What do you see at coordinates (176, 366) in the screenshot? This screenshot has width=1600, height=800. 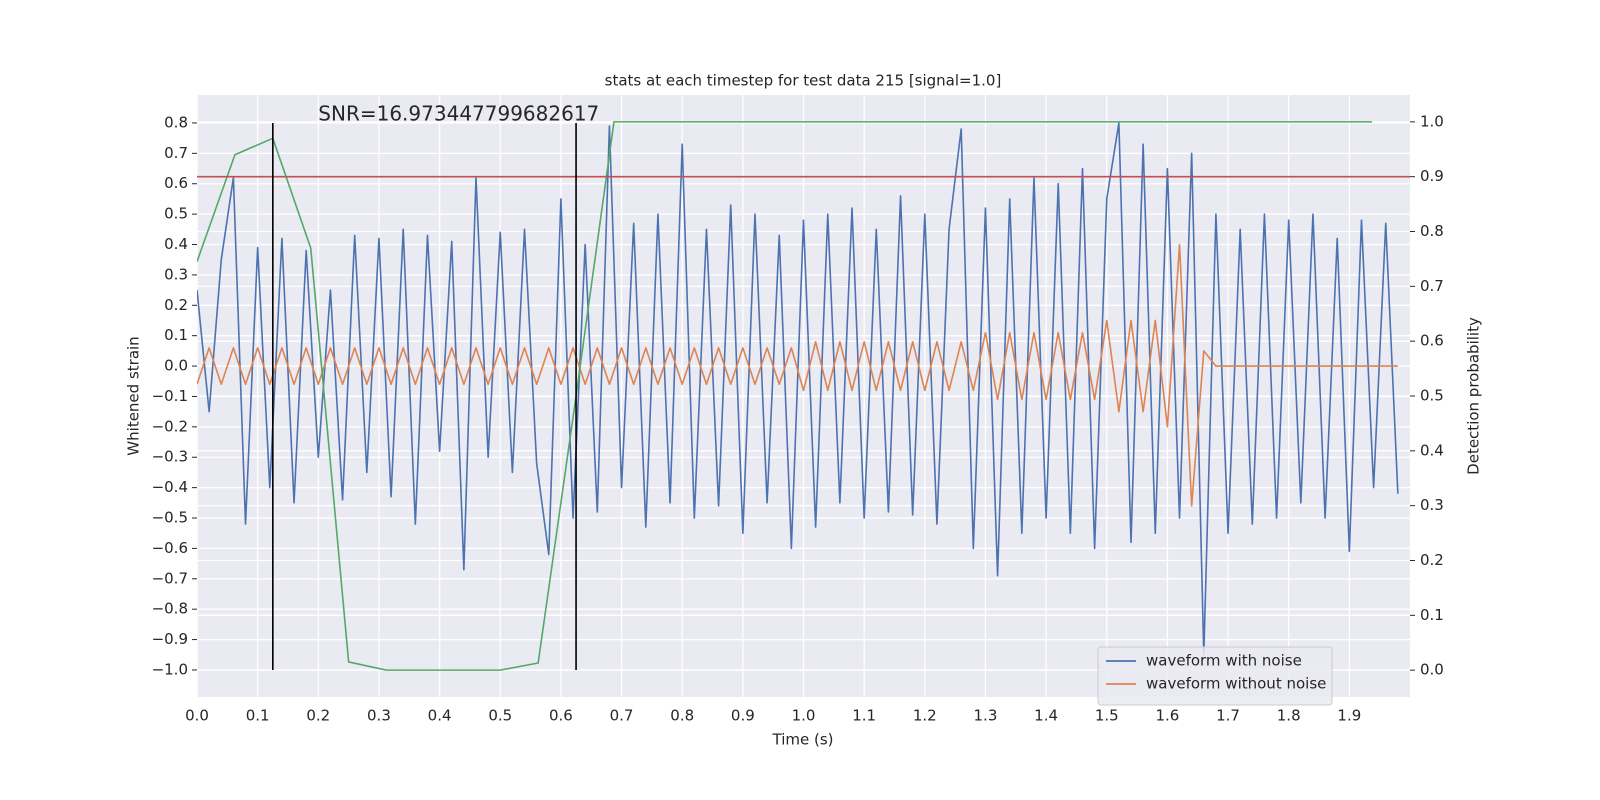 I see `y-tick-label: 0.0` at bounding box center [176, 366].